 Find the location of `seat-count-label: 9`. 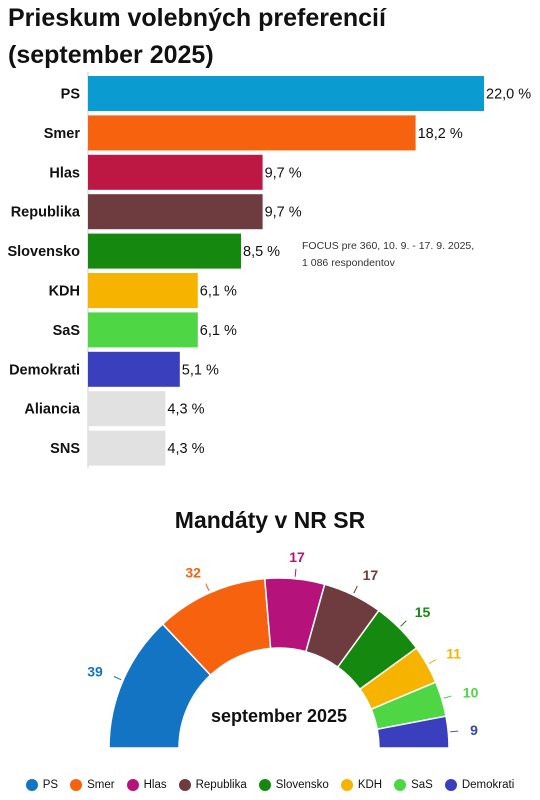

seat-count-label: 9 is located at coordinates (474, 730).